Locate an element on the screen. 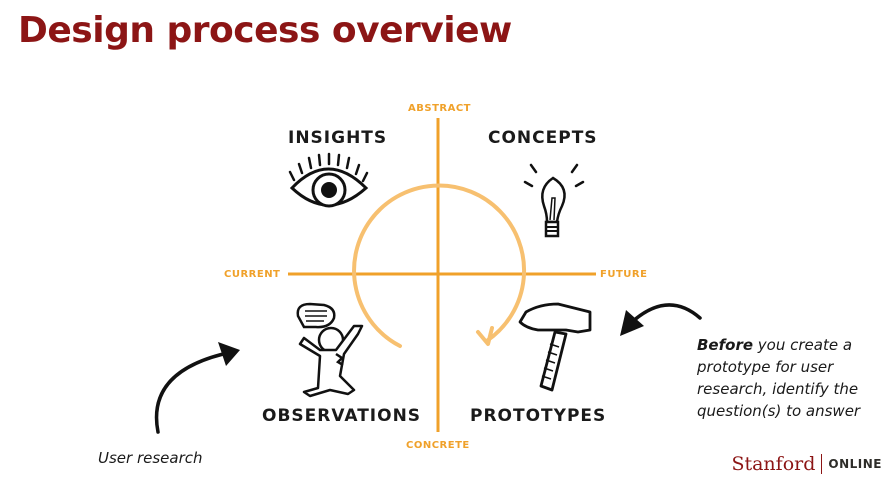 The height and width of the screenshot is (487, 896). person-icon is located at coordinates (330, 350).